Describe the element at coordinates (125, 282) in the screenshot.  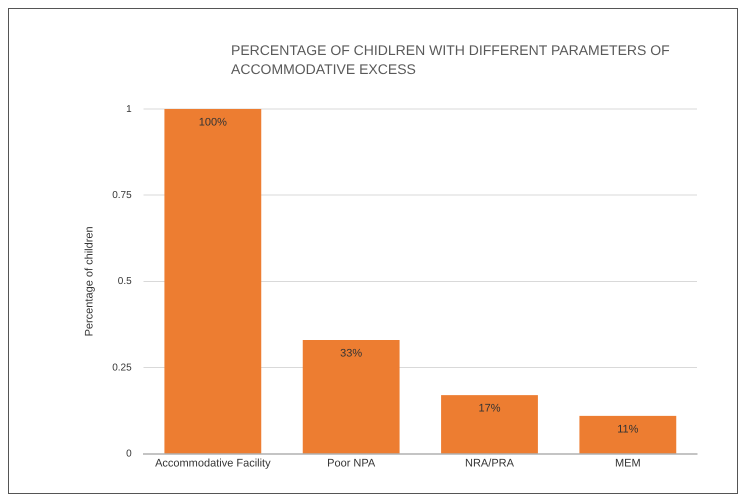
I see `y-tick-label: 0.5` at that location.